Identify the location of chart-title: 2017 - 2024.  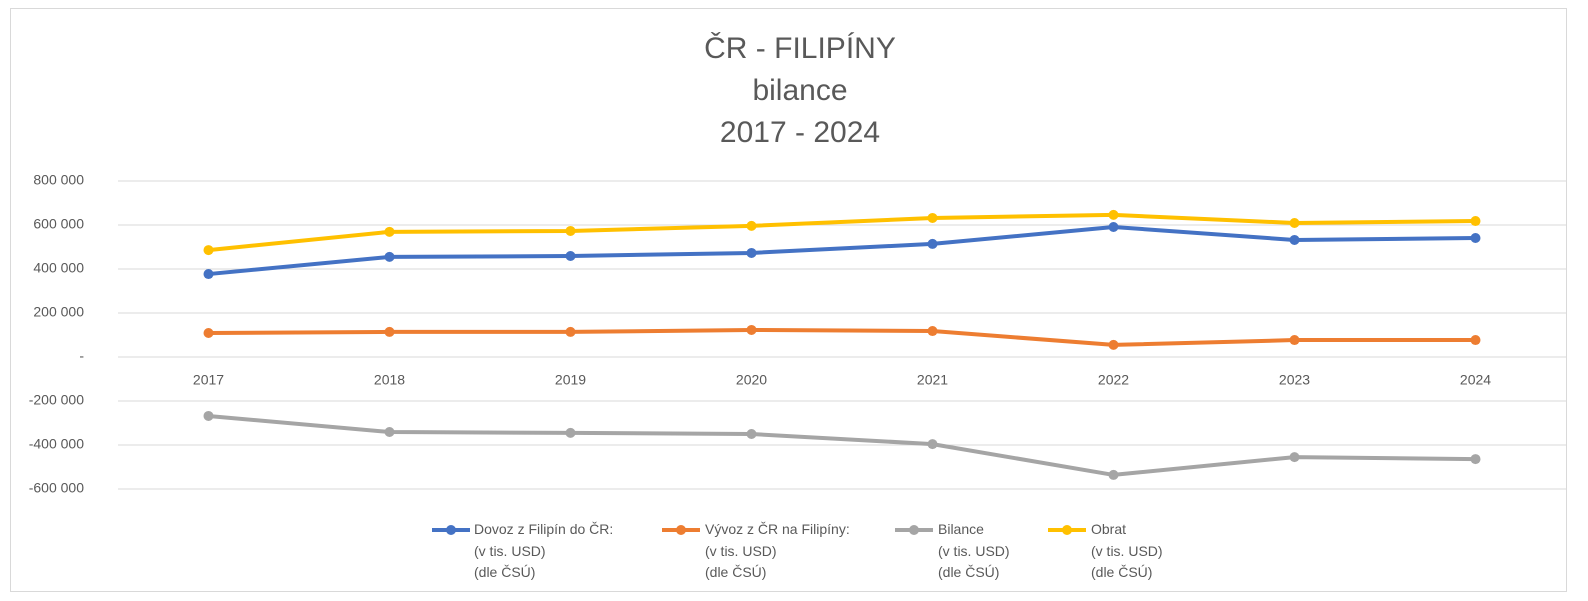
(800, 132).